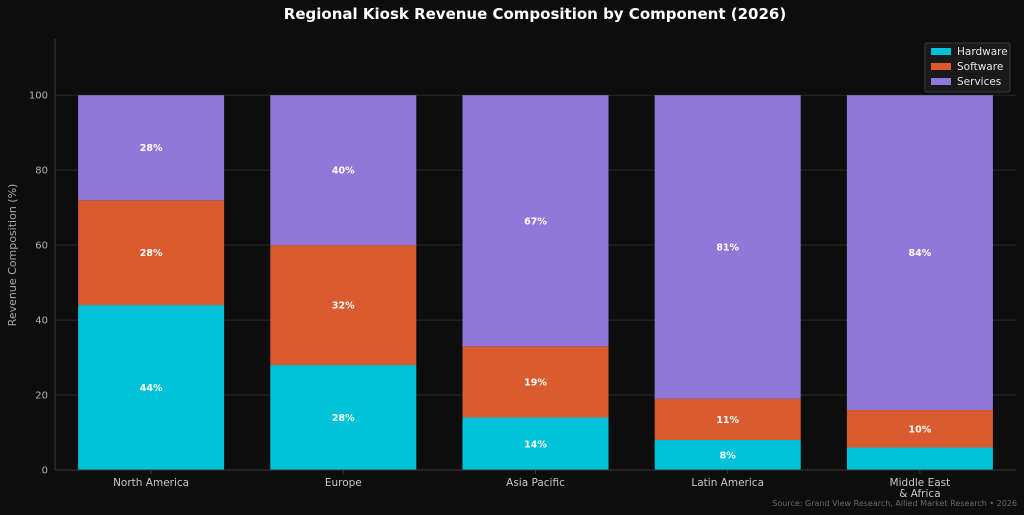 The height and width of the screenshot is (515, 1024). What do you see at coordinates (41, 396) in the screenshot?
I see `y-tick-label: 20` at bounding box center [41, 396].